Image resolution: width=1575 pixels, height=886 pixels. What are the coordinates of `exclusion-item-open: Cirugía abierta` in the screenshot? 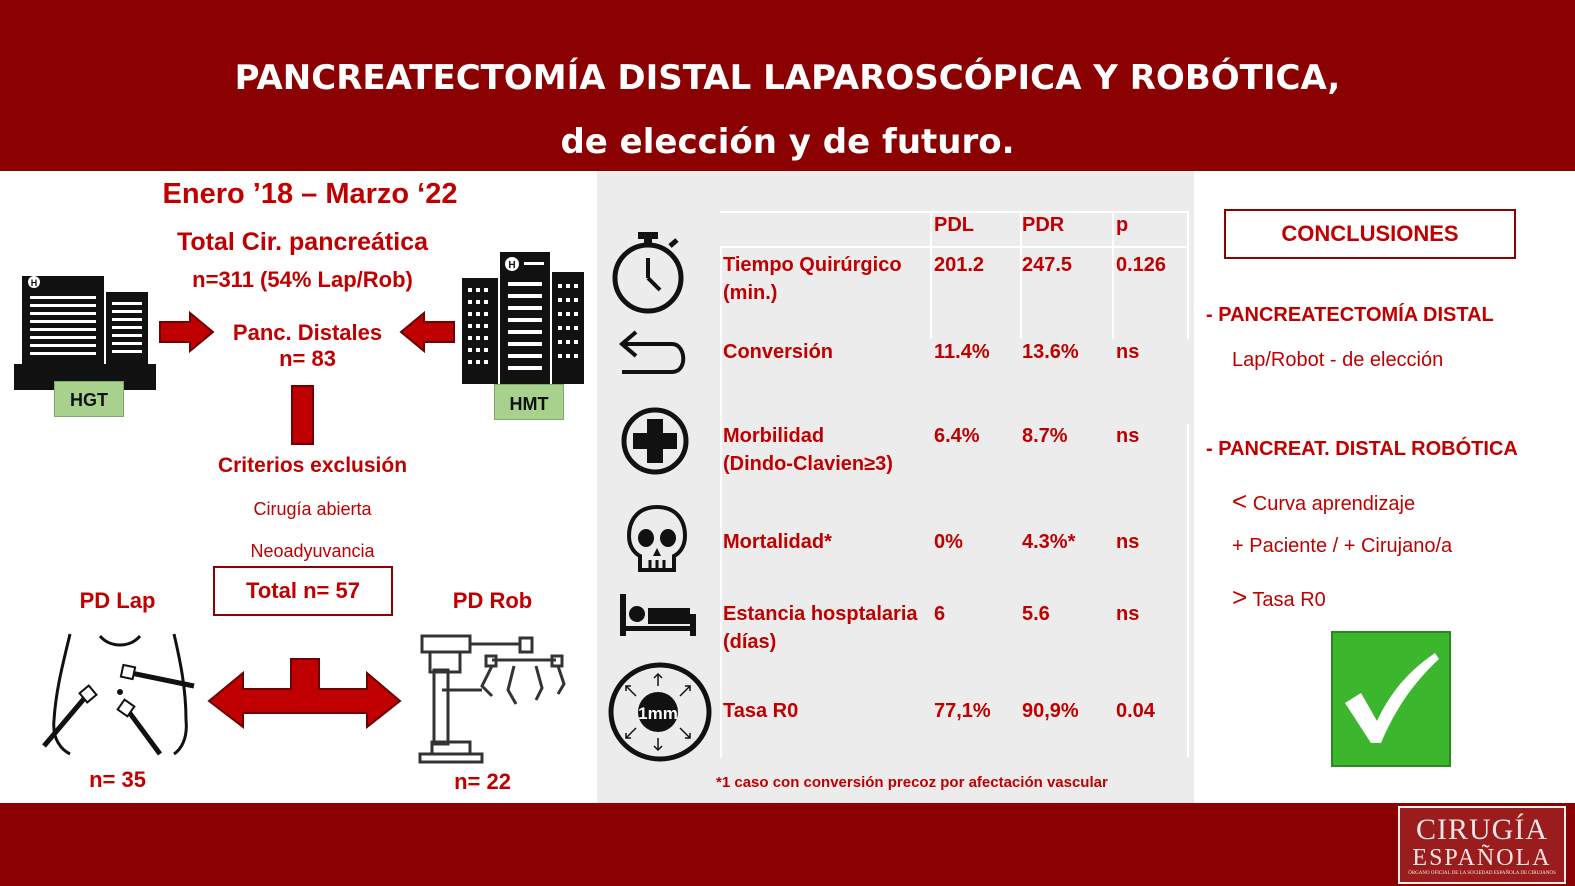 It's located at (312, 509).